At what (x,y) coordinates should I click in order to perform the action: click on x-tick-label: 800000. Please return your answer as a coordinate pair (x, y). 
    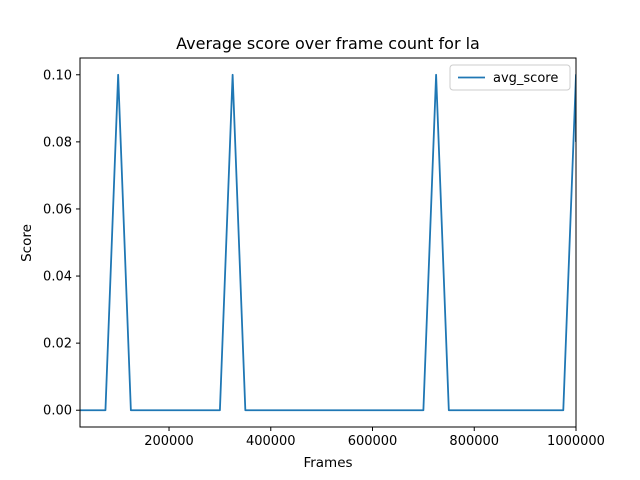
    Looking at the image, I should click on (474, 441).